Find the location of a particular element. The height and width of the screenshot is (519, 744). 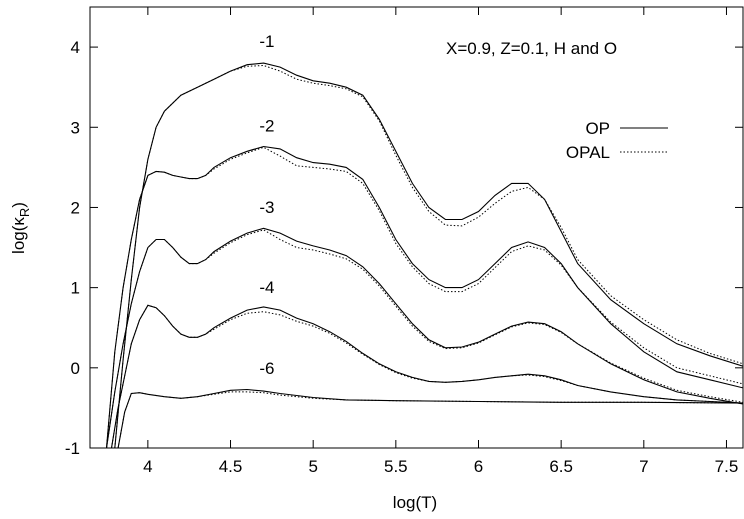

y-tick-label: 0 is located at coordinates (75, 368).